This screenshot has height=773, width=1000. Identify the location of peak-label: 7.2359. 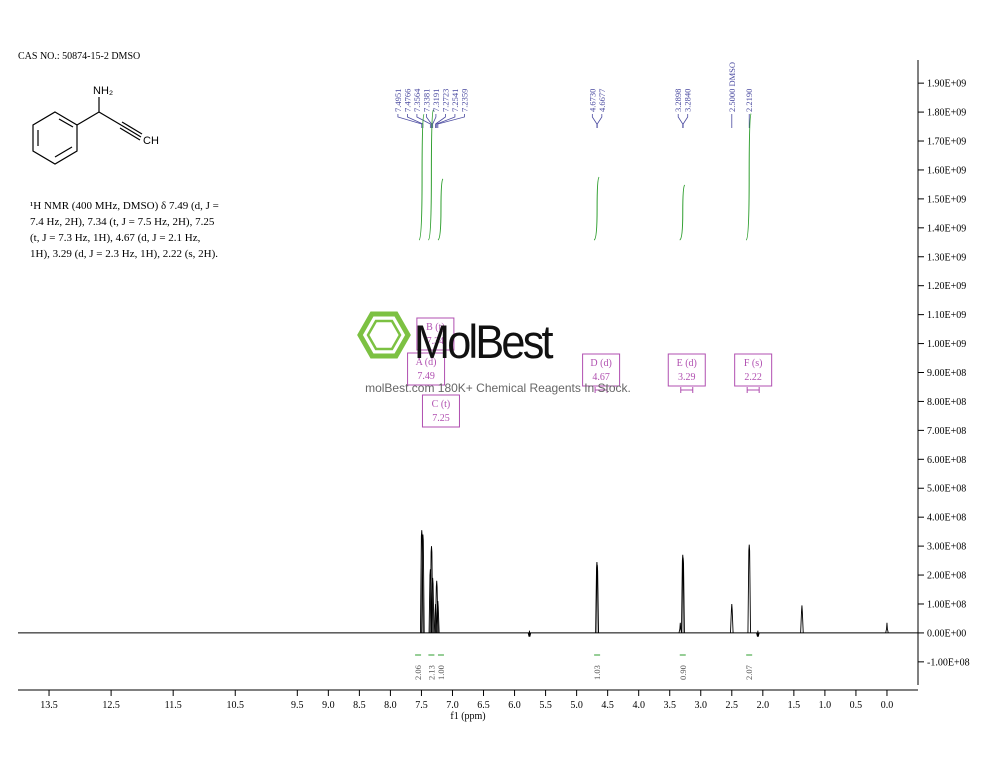
(464, 100).